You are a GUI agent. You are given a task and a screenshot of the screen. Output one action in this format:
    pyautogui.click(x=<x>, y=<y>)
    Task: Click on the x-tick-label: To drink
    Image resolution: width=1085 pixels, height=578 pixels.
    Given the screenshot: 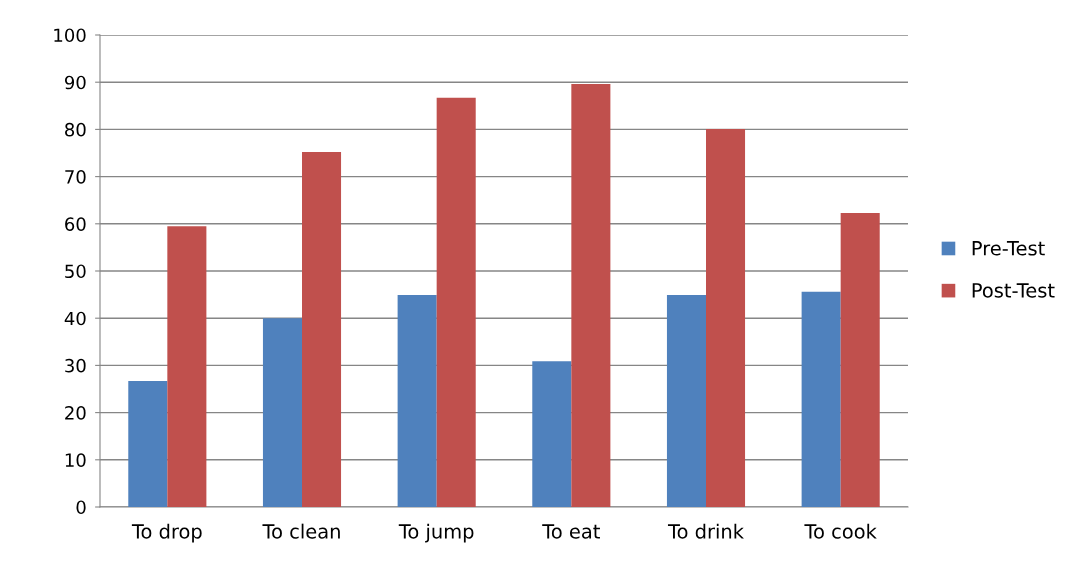 What is the action you would take?
    pyautogui.click(x=705, y=531)
    